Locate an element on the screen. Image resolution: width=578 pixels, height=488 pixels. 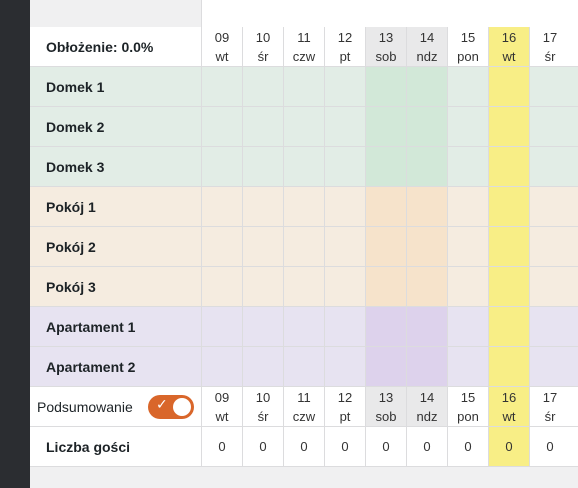
unit-name: Domek 2 is located at coordinates (75, 126).